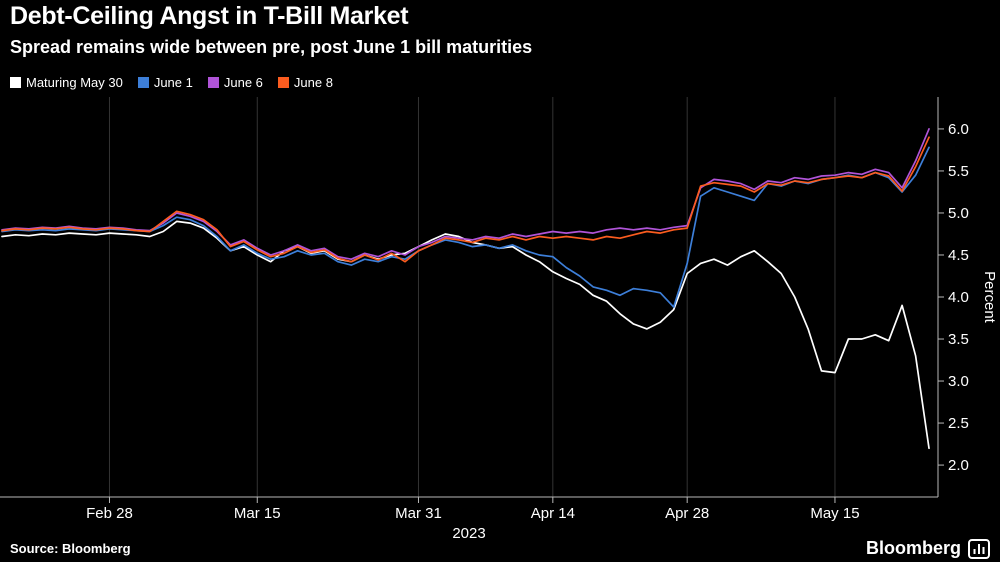 Image resolution: width=1000 pixels, height=562 pixels. Describe the element at coordinates (979, 548) in the screenshot. I see `bloomberg-chart-icon` at that location.